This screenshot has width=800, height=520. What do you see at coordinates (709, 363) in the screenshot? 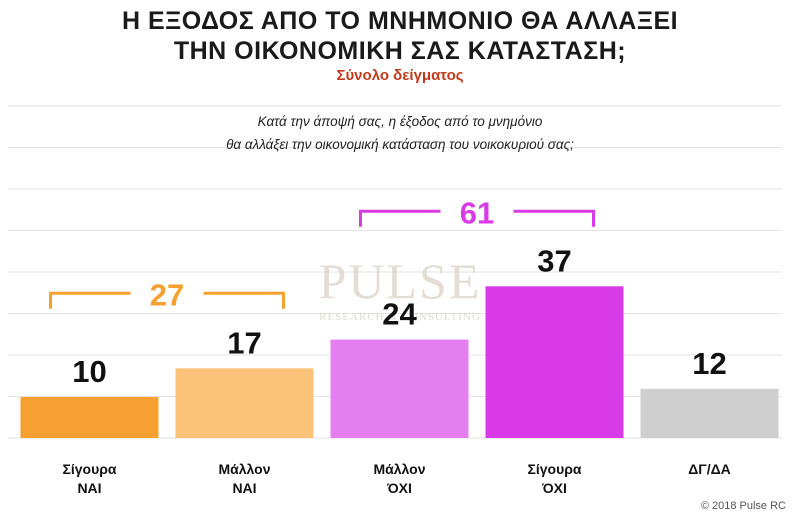
I see `bar-value-label: 12` at bounding box center [709, 363].